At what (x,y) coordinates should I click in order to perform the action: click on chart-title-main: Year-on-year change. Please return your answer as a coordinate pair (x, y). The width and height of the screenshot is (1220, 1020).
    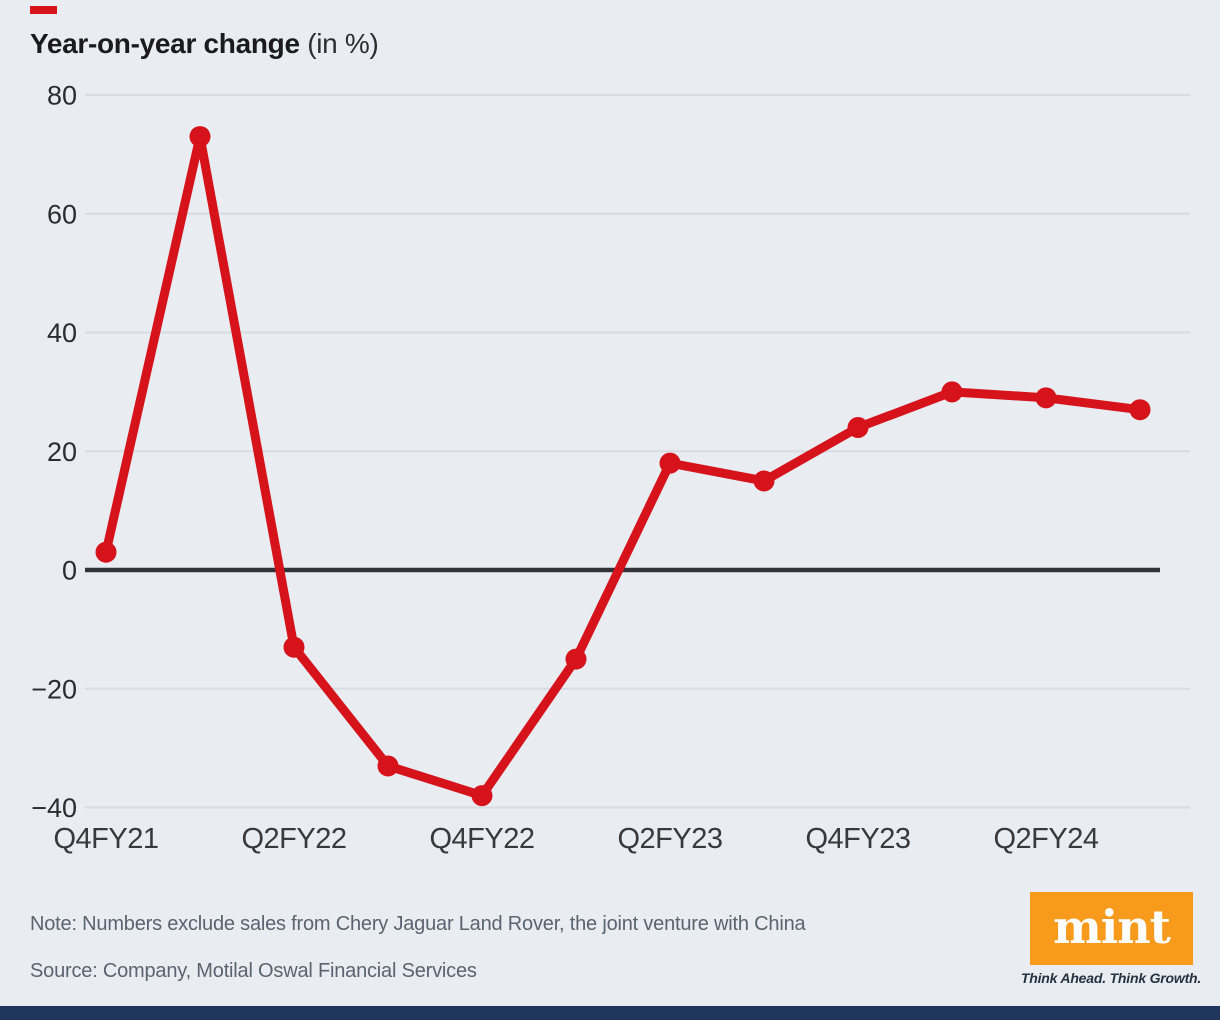
    Looking at the image, I should click on (165, 43).